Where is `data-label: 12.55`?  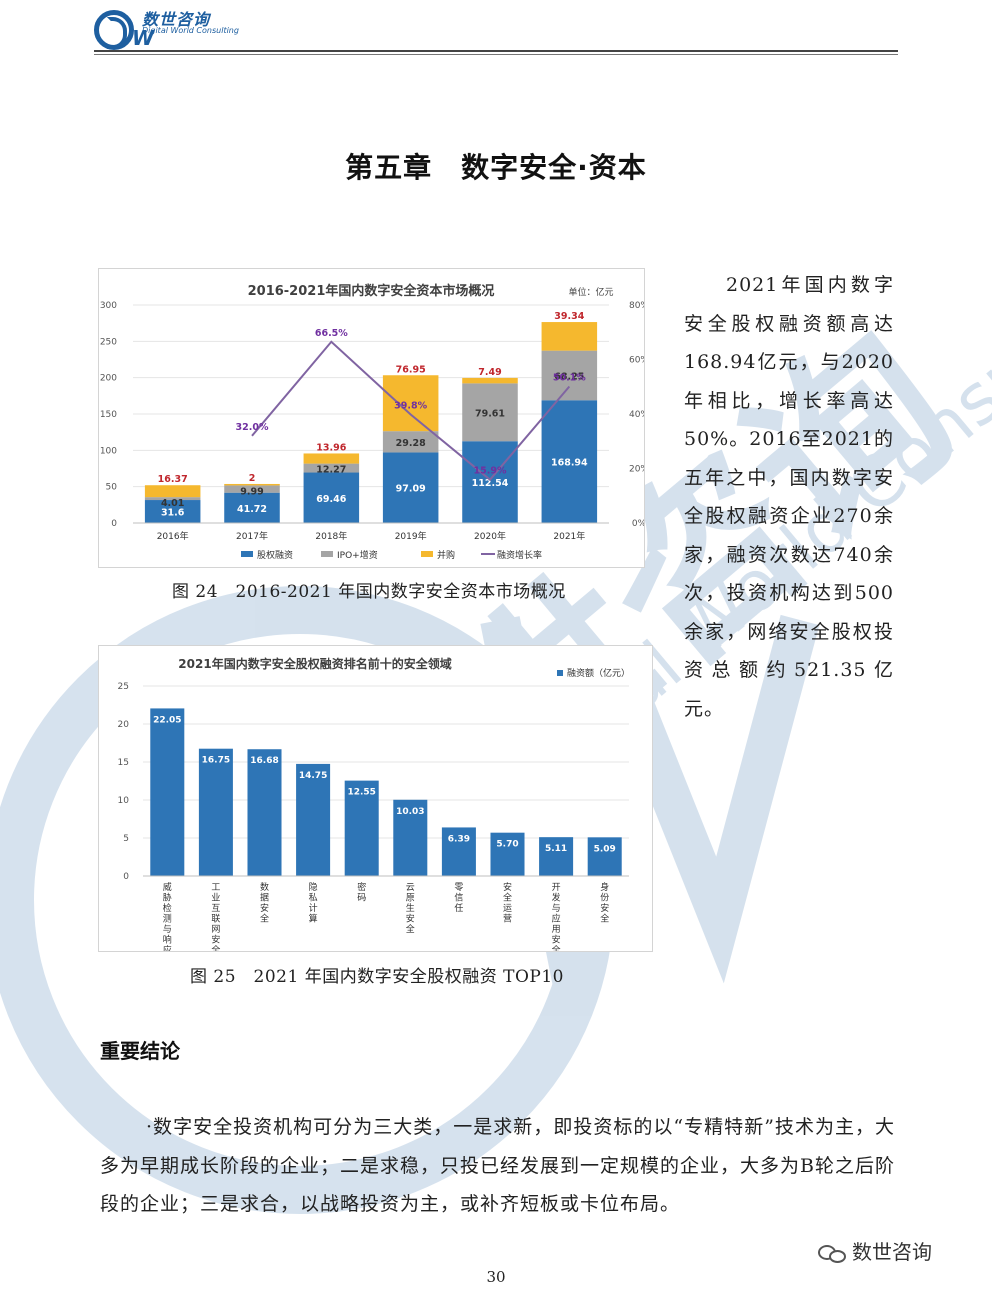
data-label: 12.55 is located at coordinates (361, 793).